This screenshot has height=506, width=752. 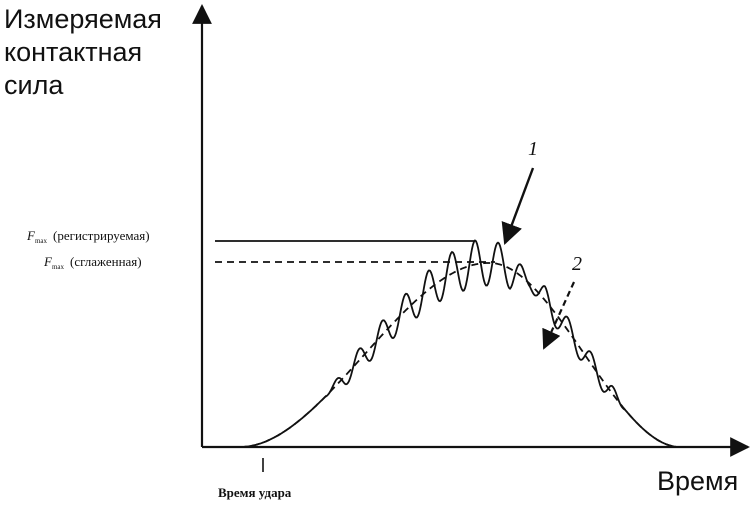 What do you see at coordinates (41, 241) in the screenshot?
I see `registered-max-subscript: max` at bounding box center [41, 241].